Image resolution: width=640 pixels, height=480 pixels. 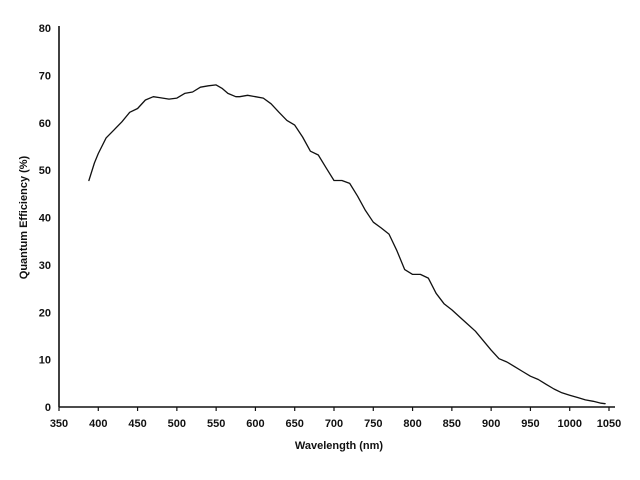 What do you see at coordinates (216, 424) in the screenshot?
I see `x-tick-label: 550` at bounding box center [216, 424].